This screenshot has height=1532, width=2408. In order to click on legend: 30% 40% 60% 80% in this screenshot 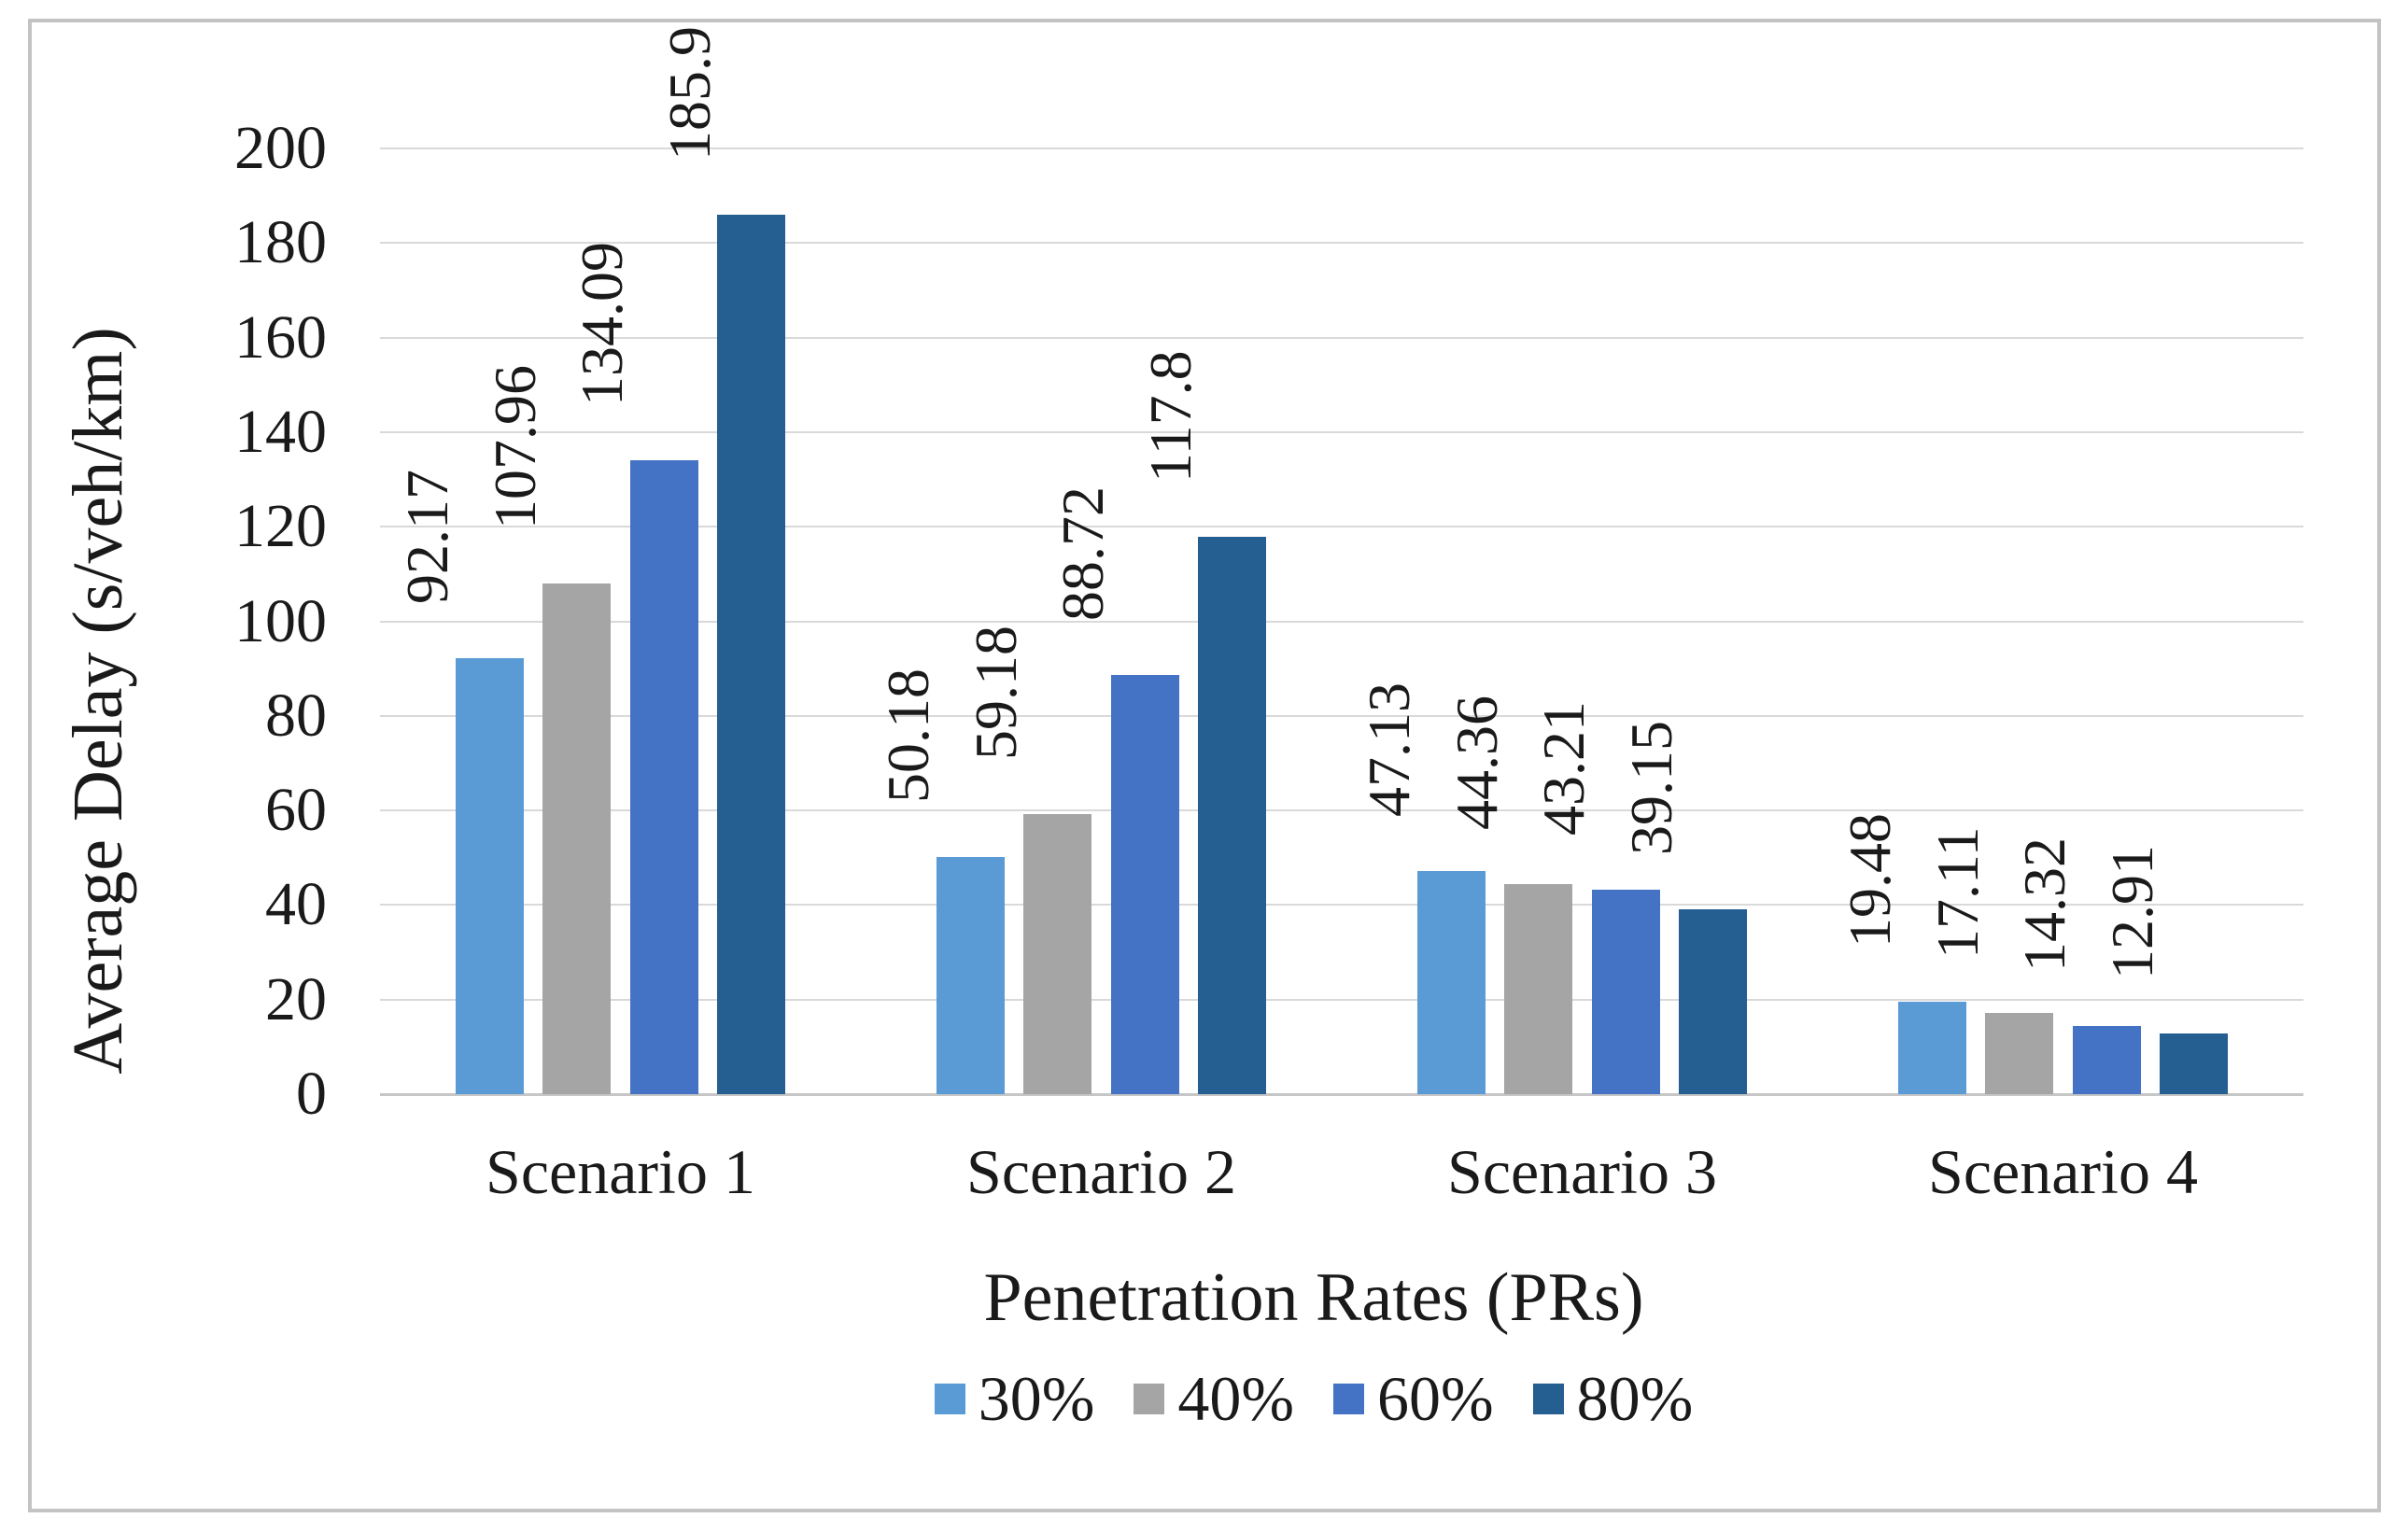, I will do `click(1313, 1398)`.